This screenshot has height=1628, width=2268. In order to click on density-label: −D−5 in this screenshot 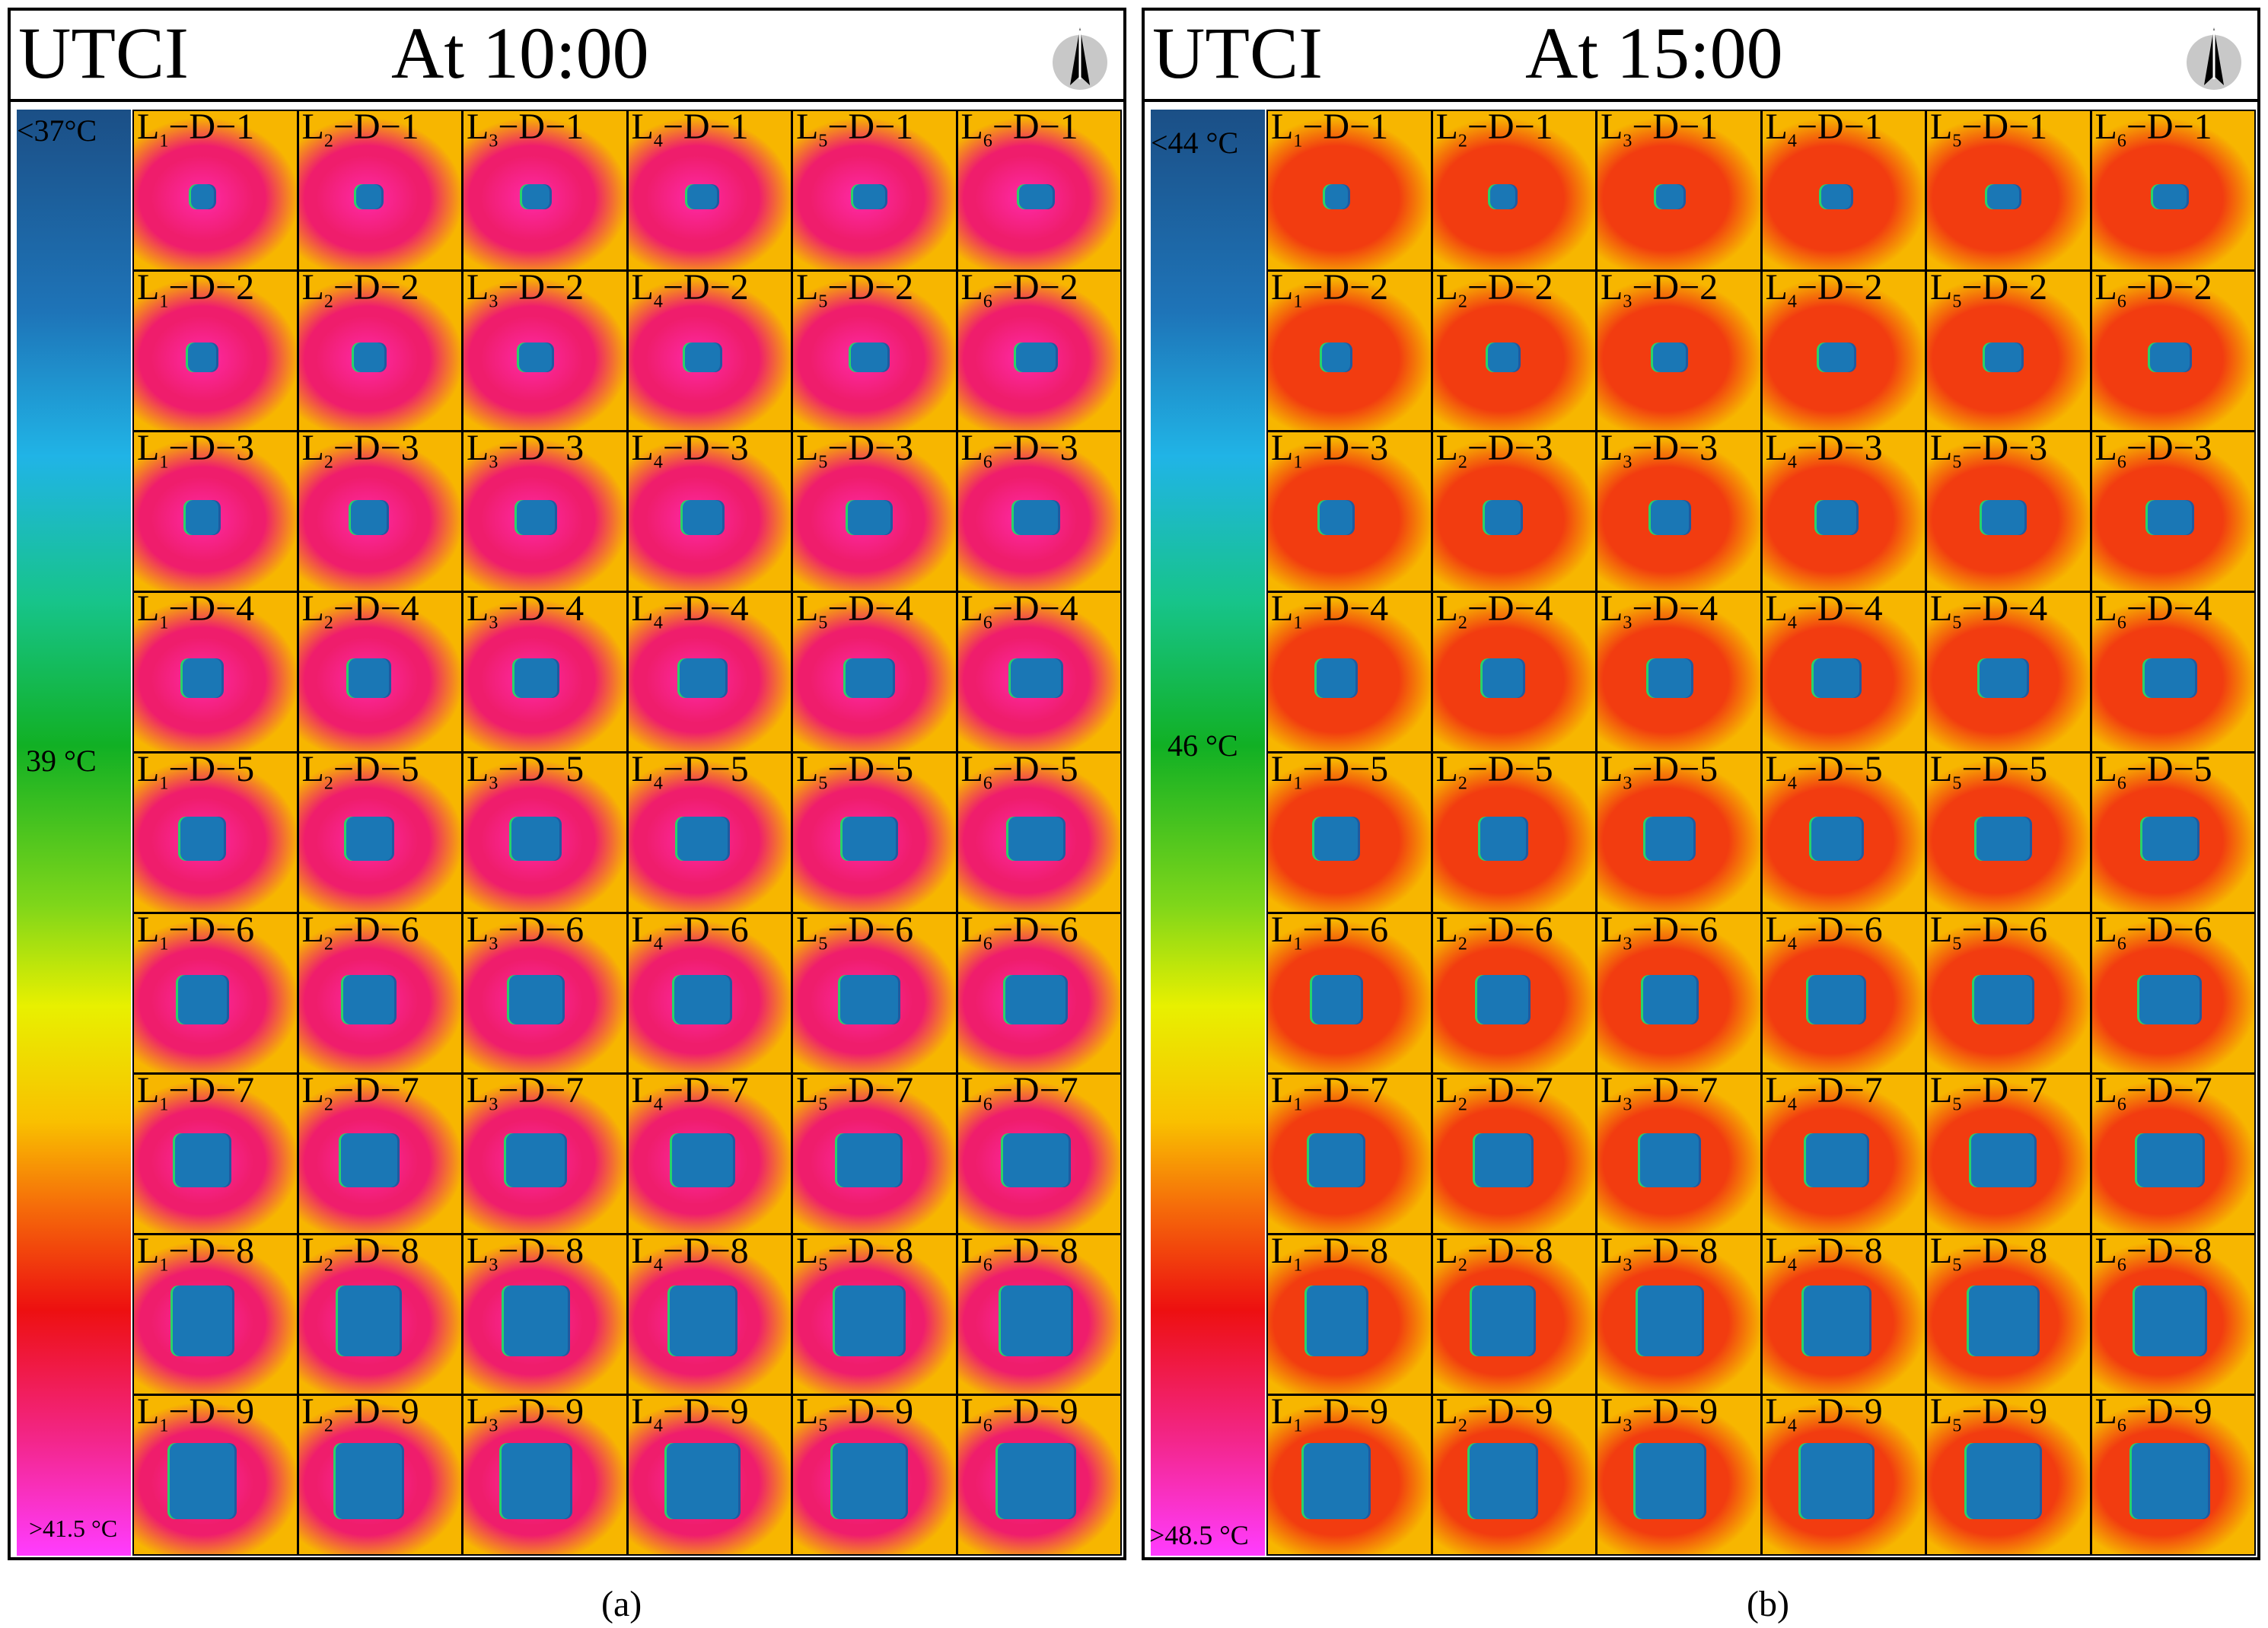, I will do `click(1510, 771)`.